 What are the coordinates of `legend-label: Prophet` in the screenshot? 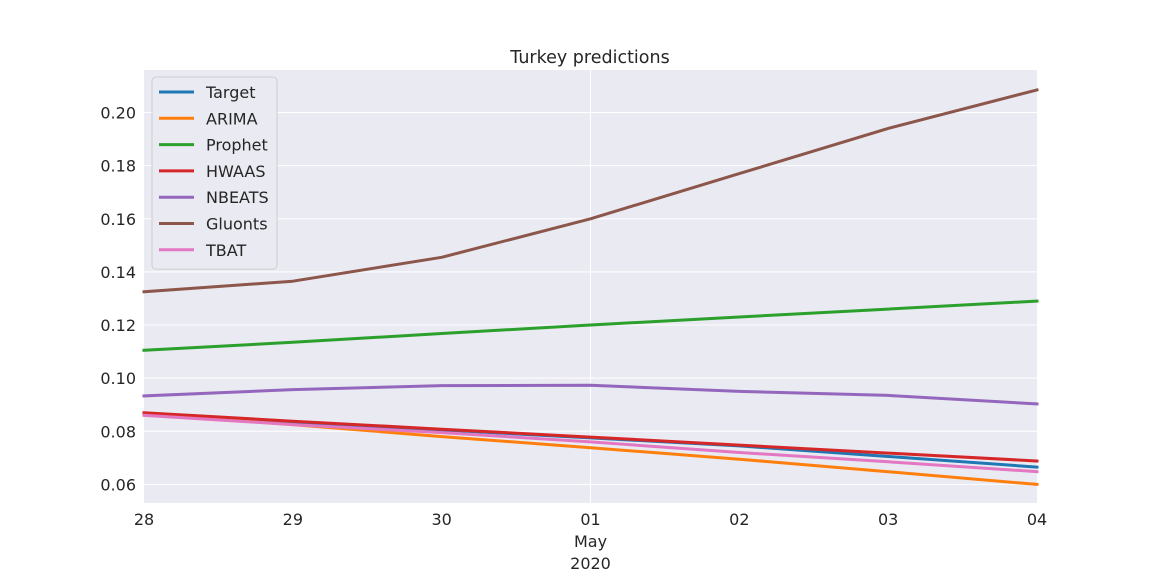 It's located at (237, 145).